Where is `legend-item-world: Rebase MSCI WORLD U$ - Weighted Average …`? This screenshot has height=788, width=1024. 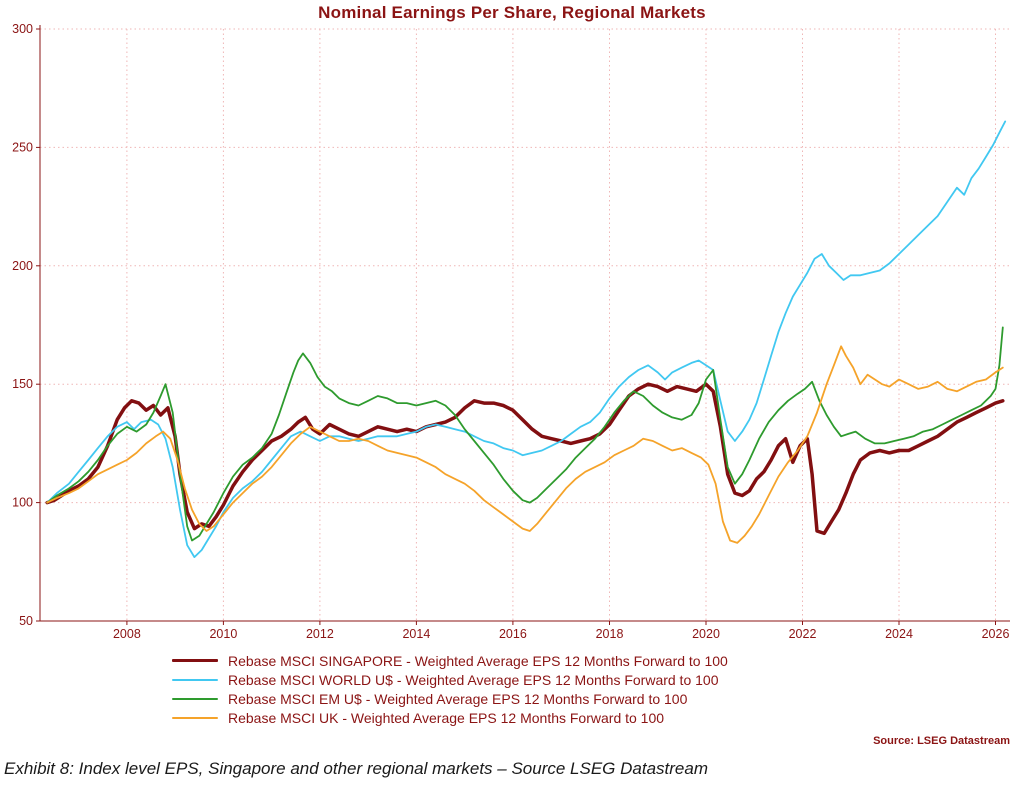
legend-item-world: Rebase MSCI WORLD U$ - Weighted Average … is located at coordinates (598, 679).